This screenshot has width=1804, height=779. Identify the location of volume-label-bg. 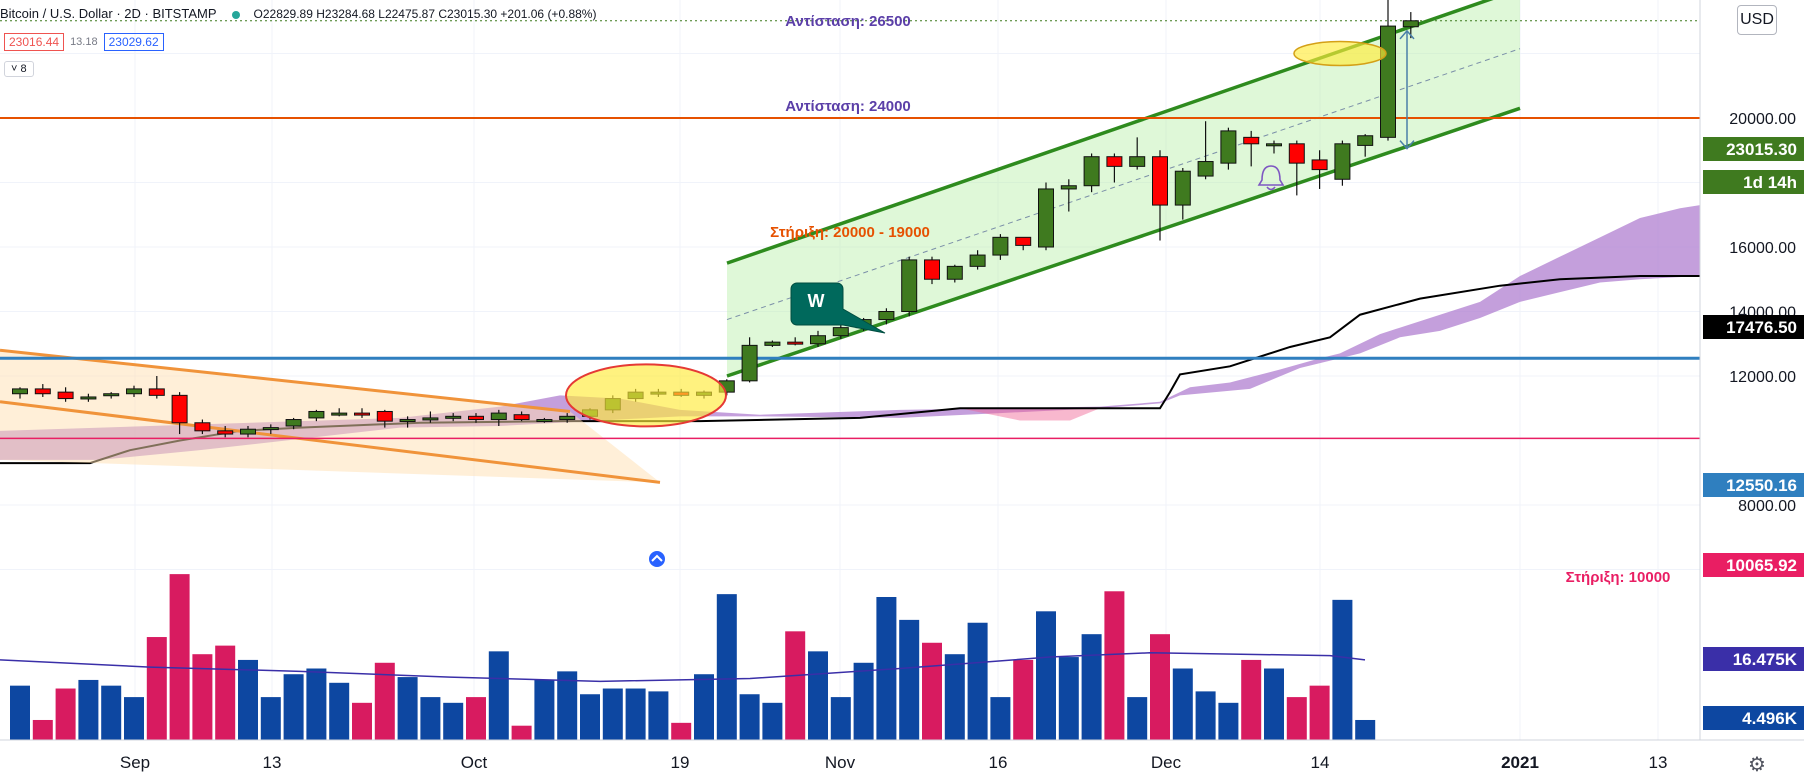
(1753, 718).